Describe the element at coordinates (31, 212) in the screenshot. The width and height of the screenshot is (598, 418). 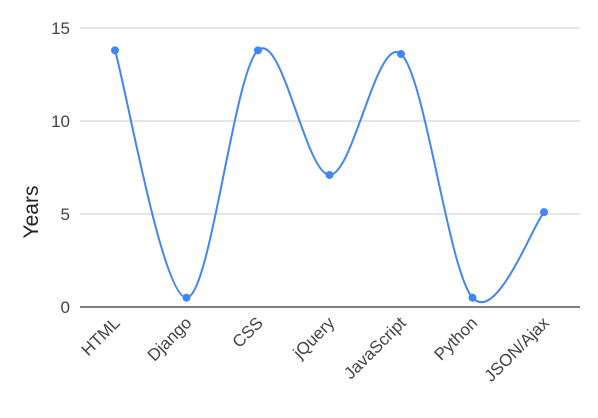
I see `y-axis-title: Years` at that location.